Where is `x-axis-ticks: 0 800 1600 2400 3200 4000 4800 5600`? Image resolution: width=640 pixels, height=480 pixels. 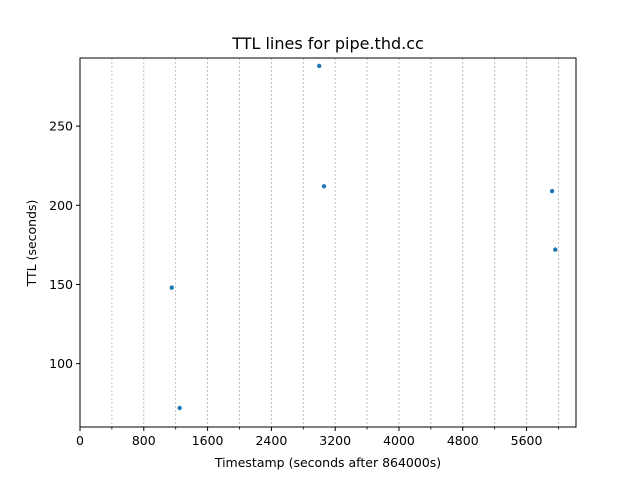 x-axis-ticks: 0 800 1600 2400 3200 4000 4800 5600 is located at coordinates (317, 437).